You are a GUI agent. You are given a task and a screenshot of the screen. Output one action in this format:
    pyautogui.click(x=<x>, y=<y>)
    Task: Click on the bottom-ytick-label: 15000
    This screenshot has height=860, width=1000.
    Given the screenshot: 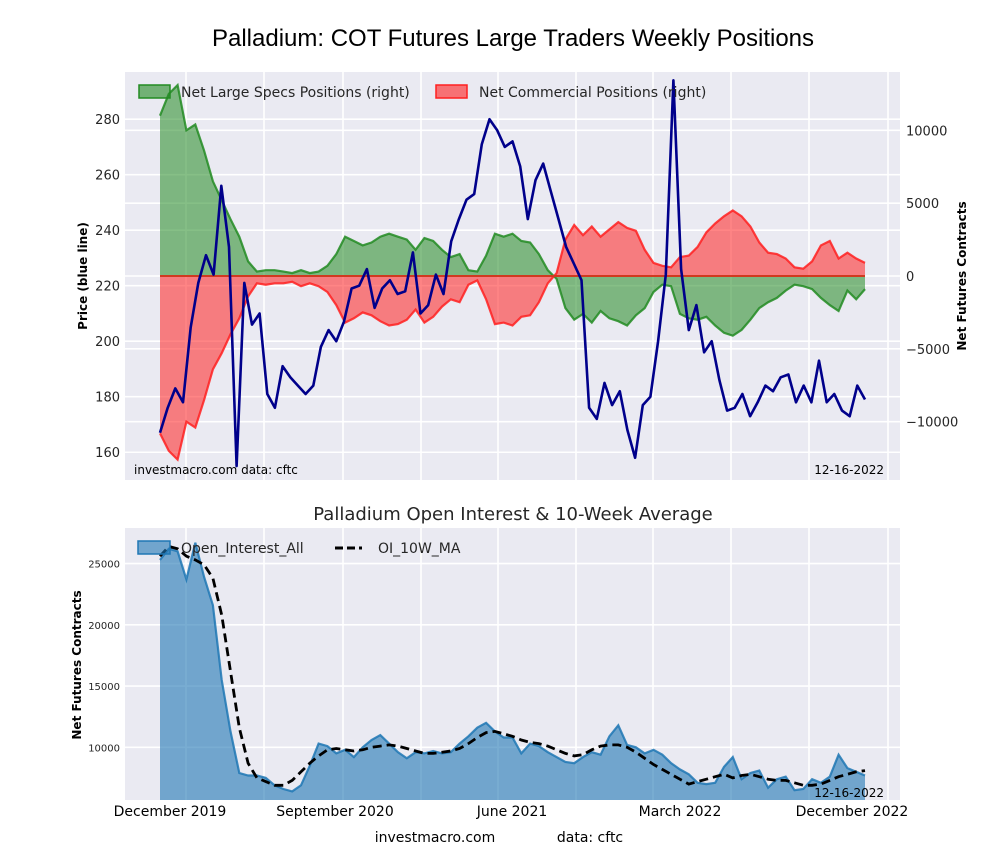 What is the action you would take?
    pyautogui.click(x=104, y=687)
    